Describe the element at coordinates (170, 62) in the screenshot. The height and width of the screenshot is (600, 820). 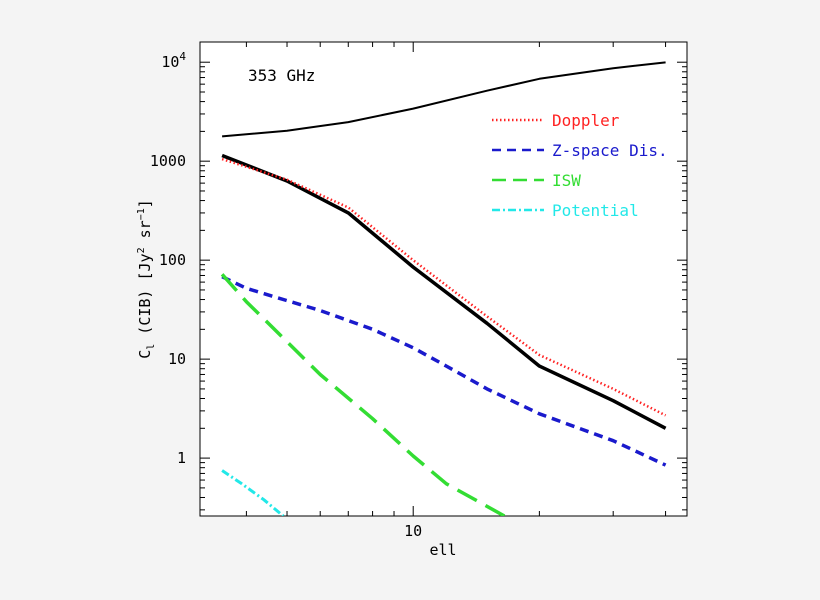
I see `y-tick-label-base: 10` at that location.